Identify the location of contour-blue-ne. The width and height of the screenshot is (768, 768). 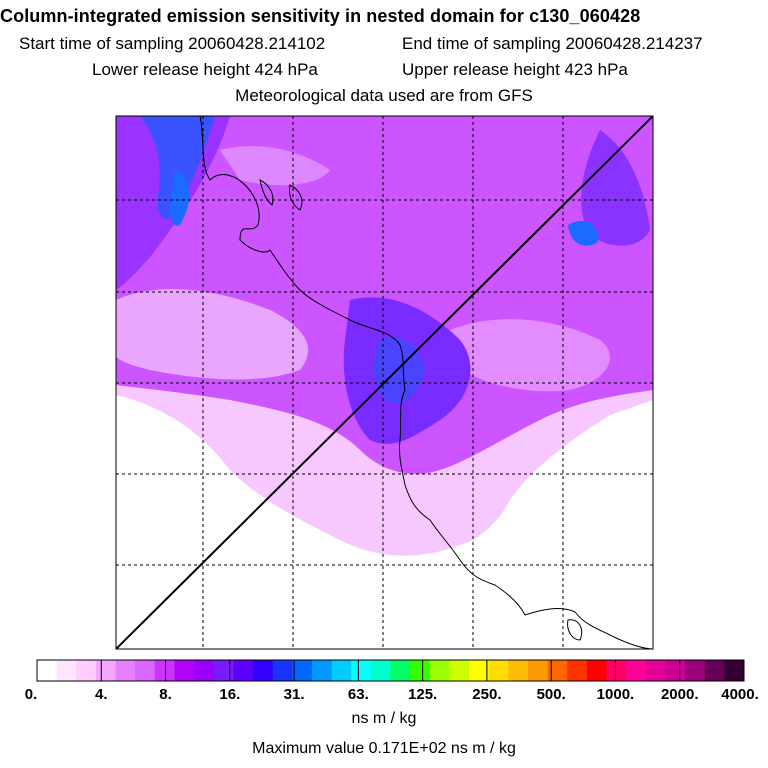
(583, 233).